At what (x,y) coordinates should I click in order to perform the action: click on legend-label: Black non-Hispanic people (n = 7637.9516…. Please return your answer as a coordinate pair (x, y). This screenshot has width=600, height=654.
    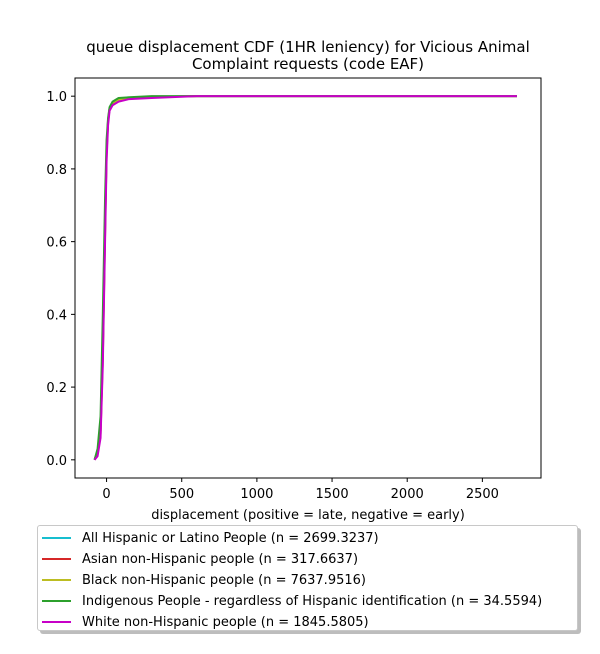
    Looking at the image, I should click on (224, 580).